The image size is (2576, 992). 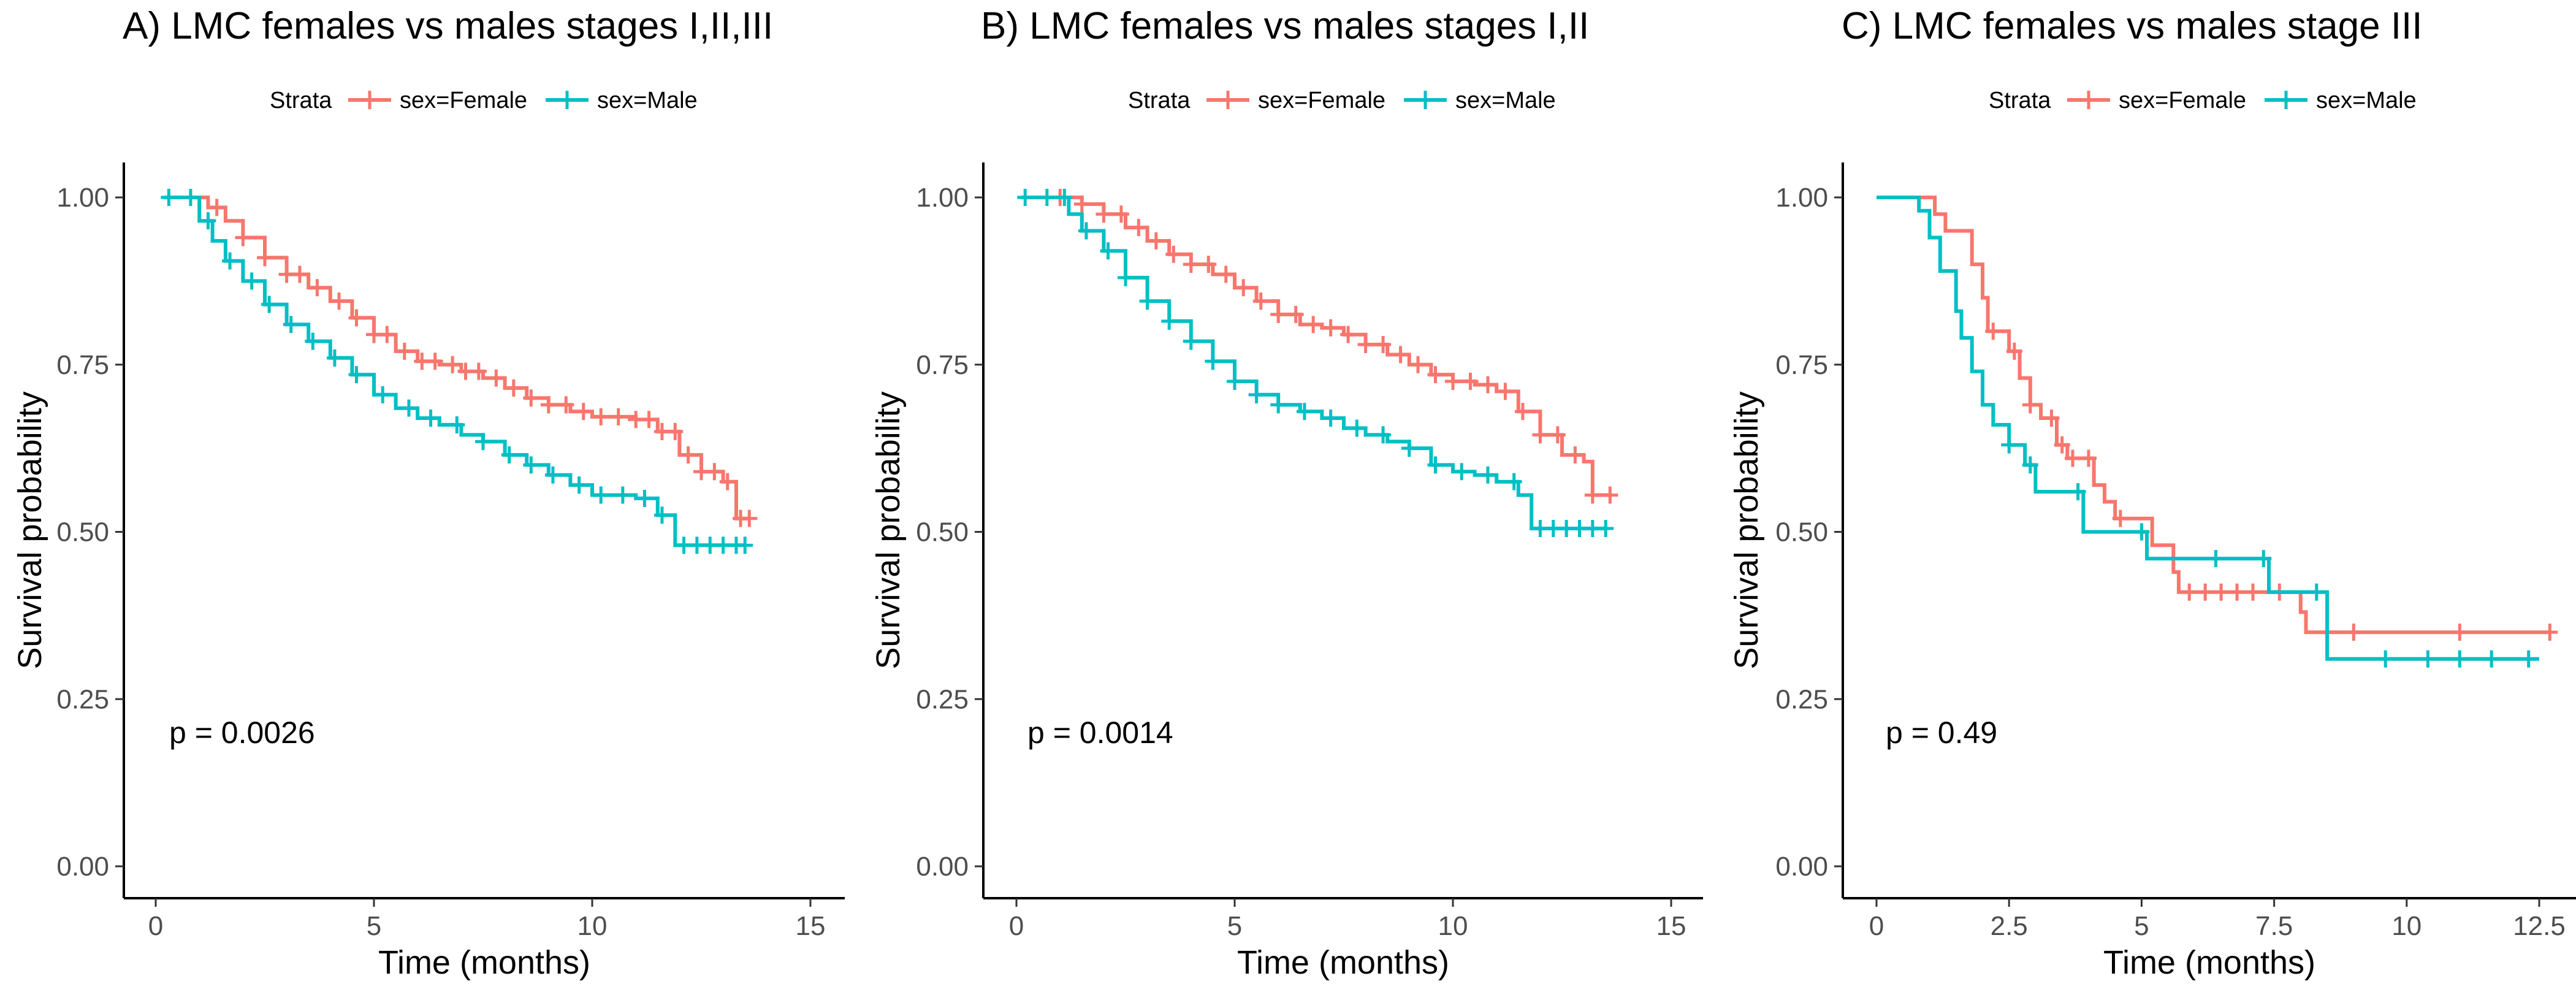 I want to click on p-value-annotation: p = 0.0014, so click(x=1100, y=732).